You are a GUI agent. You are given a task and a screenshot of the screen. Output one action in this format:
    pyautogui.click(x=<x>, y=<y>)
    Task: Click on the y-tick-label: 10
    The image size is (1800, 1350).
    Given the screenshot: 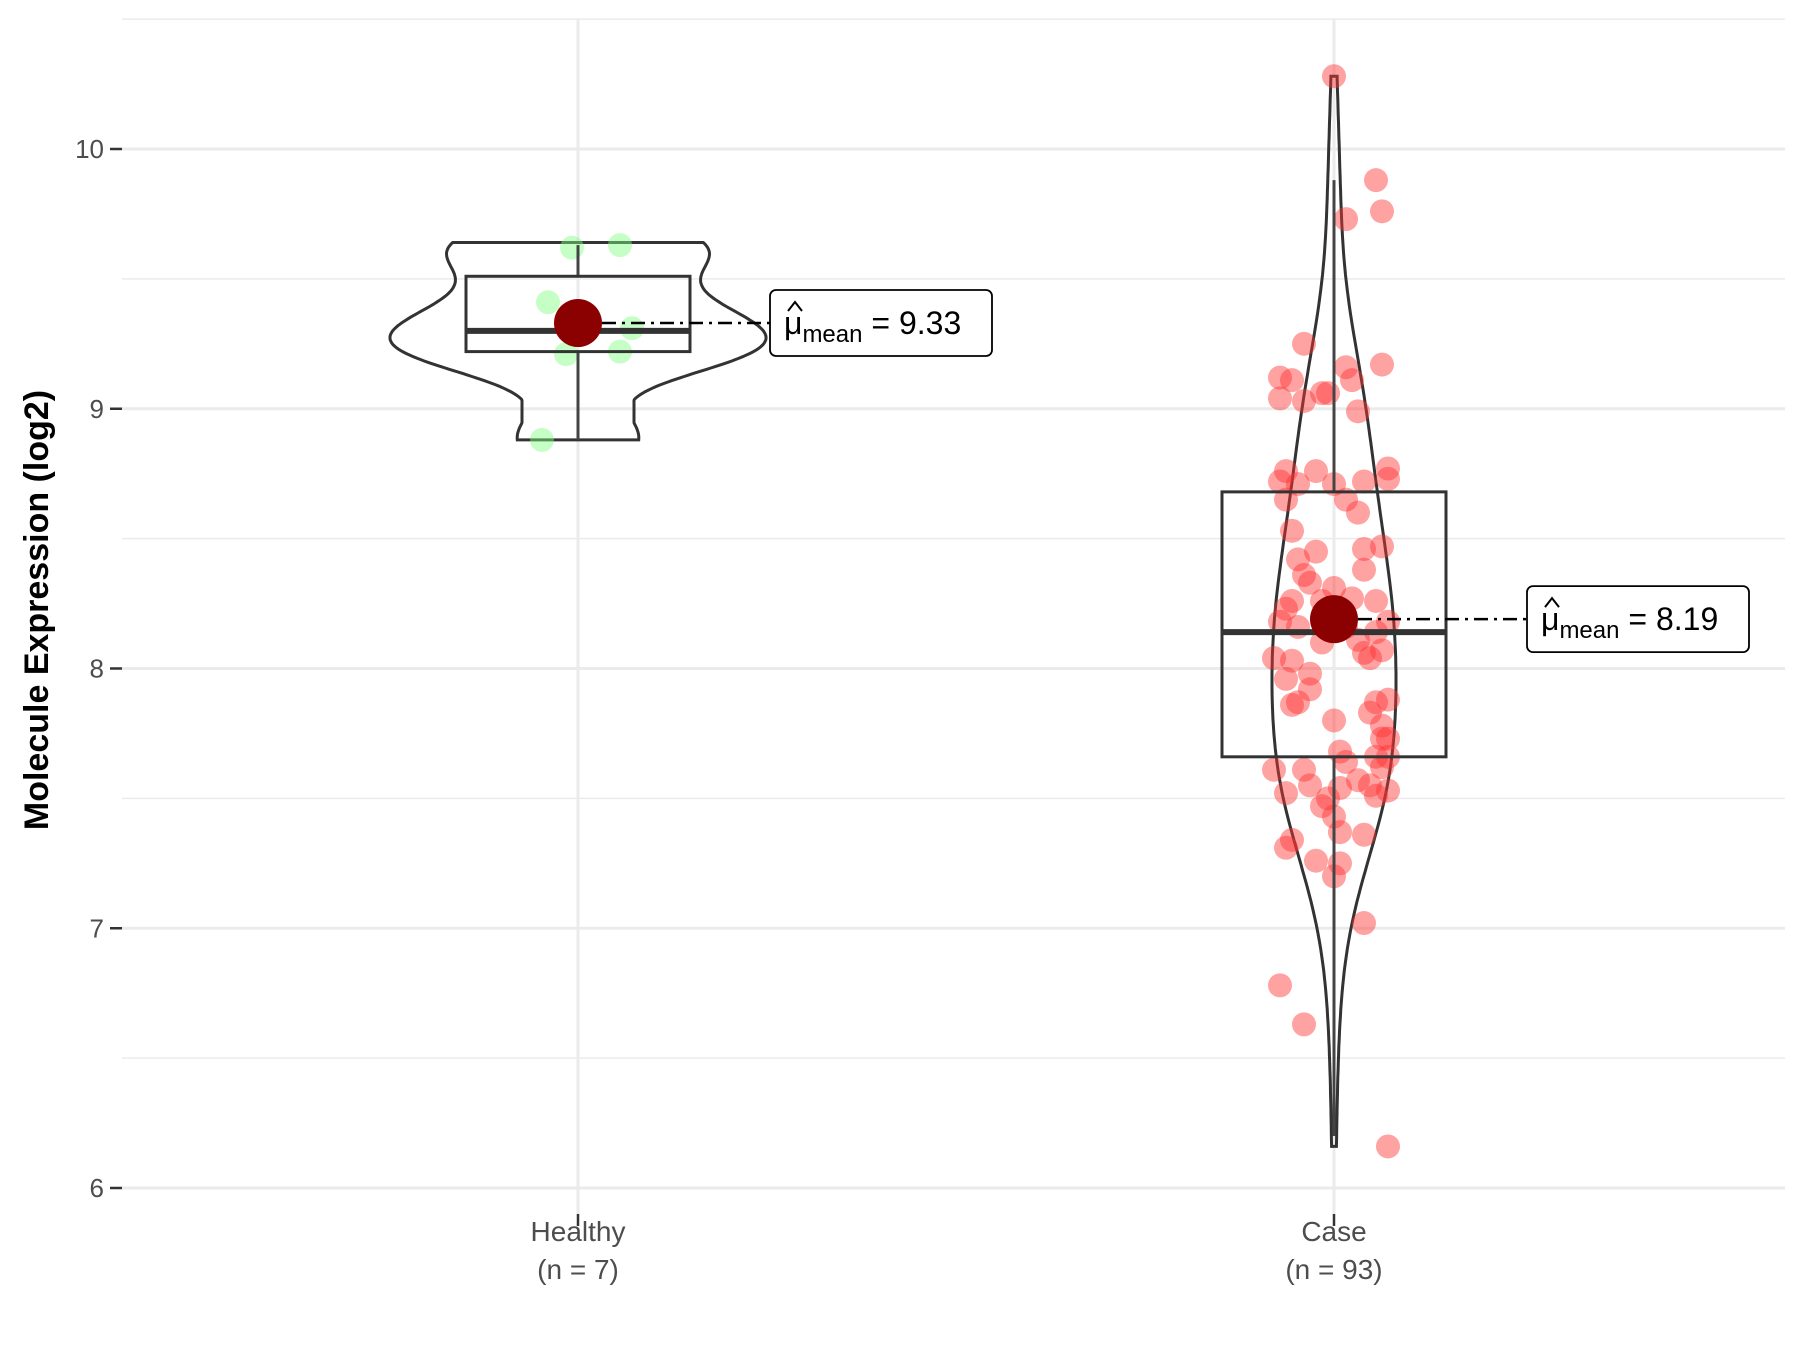 What is the action you would take?
    pyautogui.click(x=89, y=149)
    